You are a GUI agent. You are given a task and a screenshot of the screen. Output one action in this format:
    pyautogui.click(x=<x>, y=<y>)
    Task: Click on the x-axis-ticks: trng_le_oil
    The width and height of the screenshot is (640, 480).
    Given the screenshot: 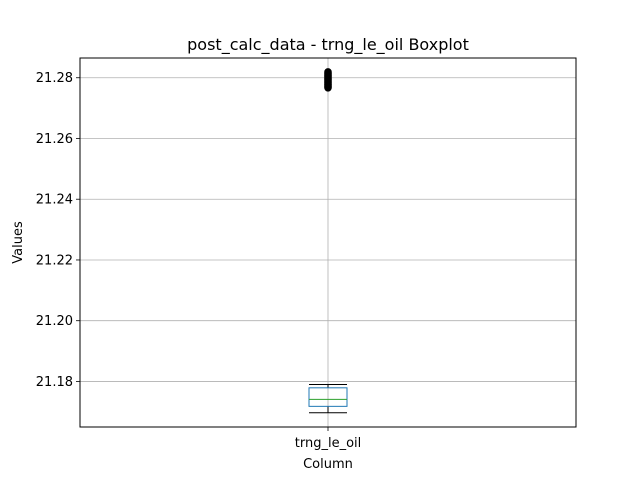 What is the action you would take?
    pyautogui.click(x=328, y=439)
    